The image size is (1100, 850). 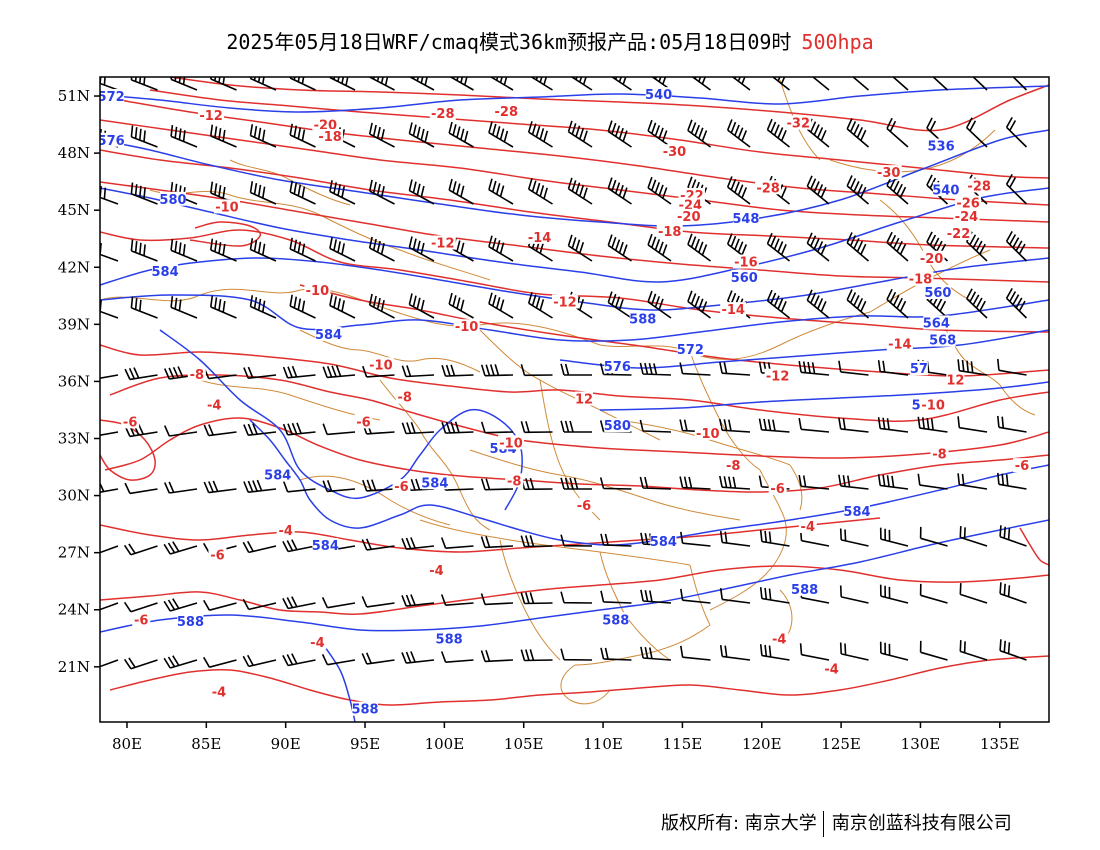 I want to click on temperature-label: -12, so click(x=443, y=244).